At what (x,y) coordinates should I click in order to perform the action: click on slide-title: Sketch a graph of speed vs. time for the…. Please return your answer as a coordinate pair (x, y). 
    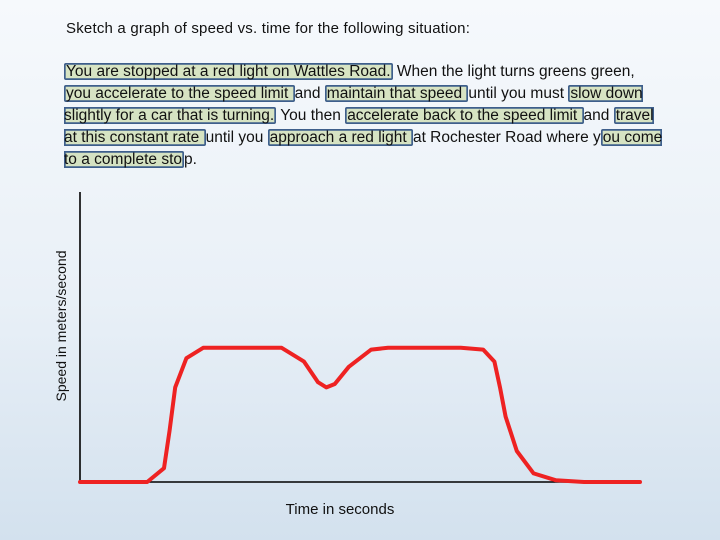
    Looking at the image, I should click on (268, 28).